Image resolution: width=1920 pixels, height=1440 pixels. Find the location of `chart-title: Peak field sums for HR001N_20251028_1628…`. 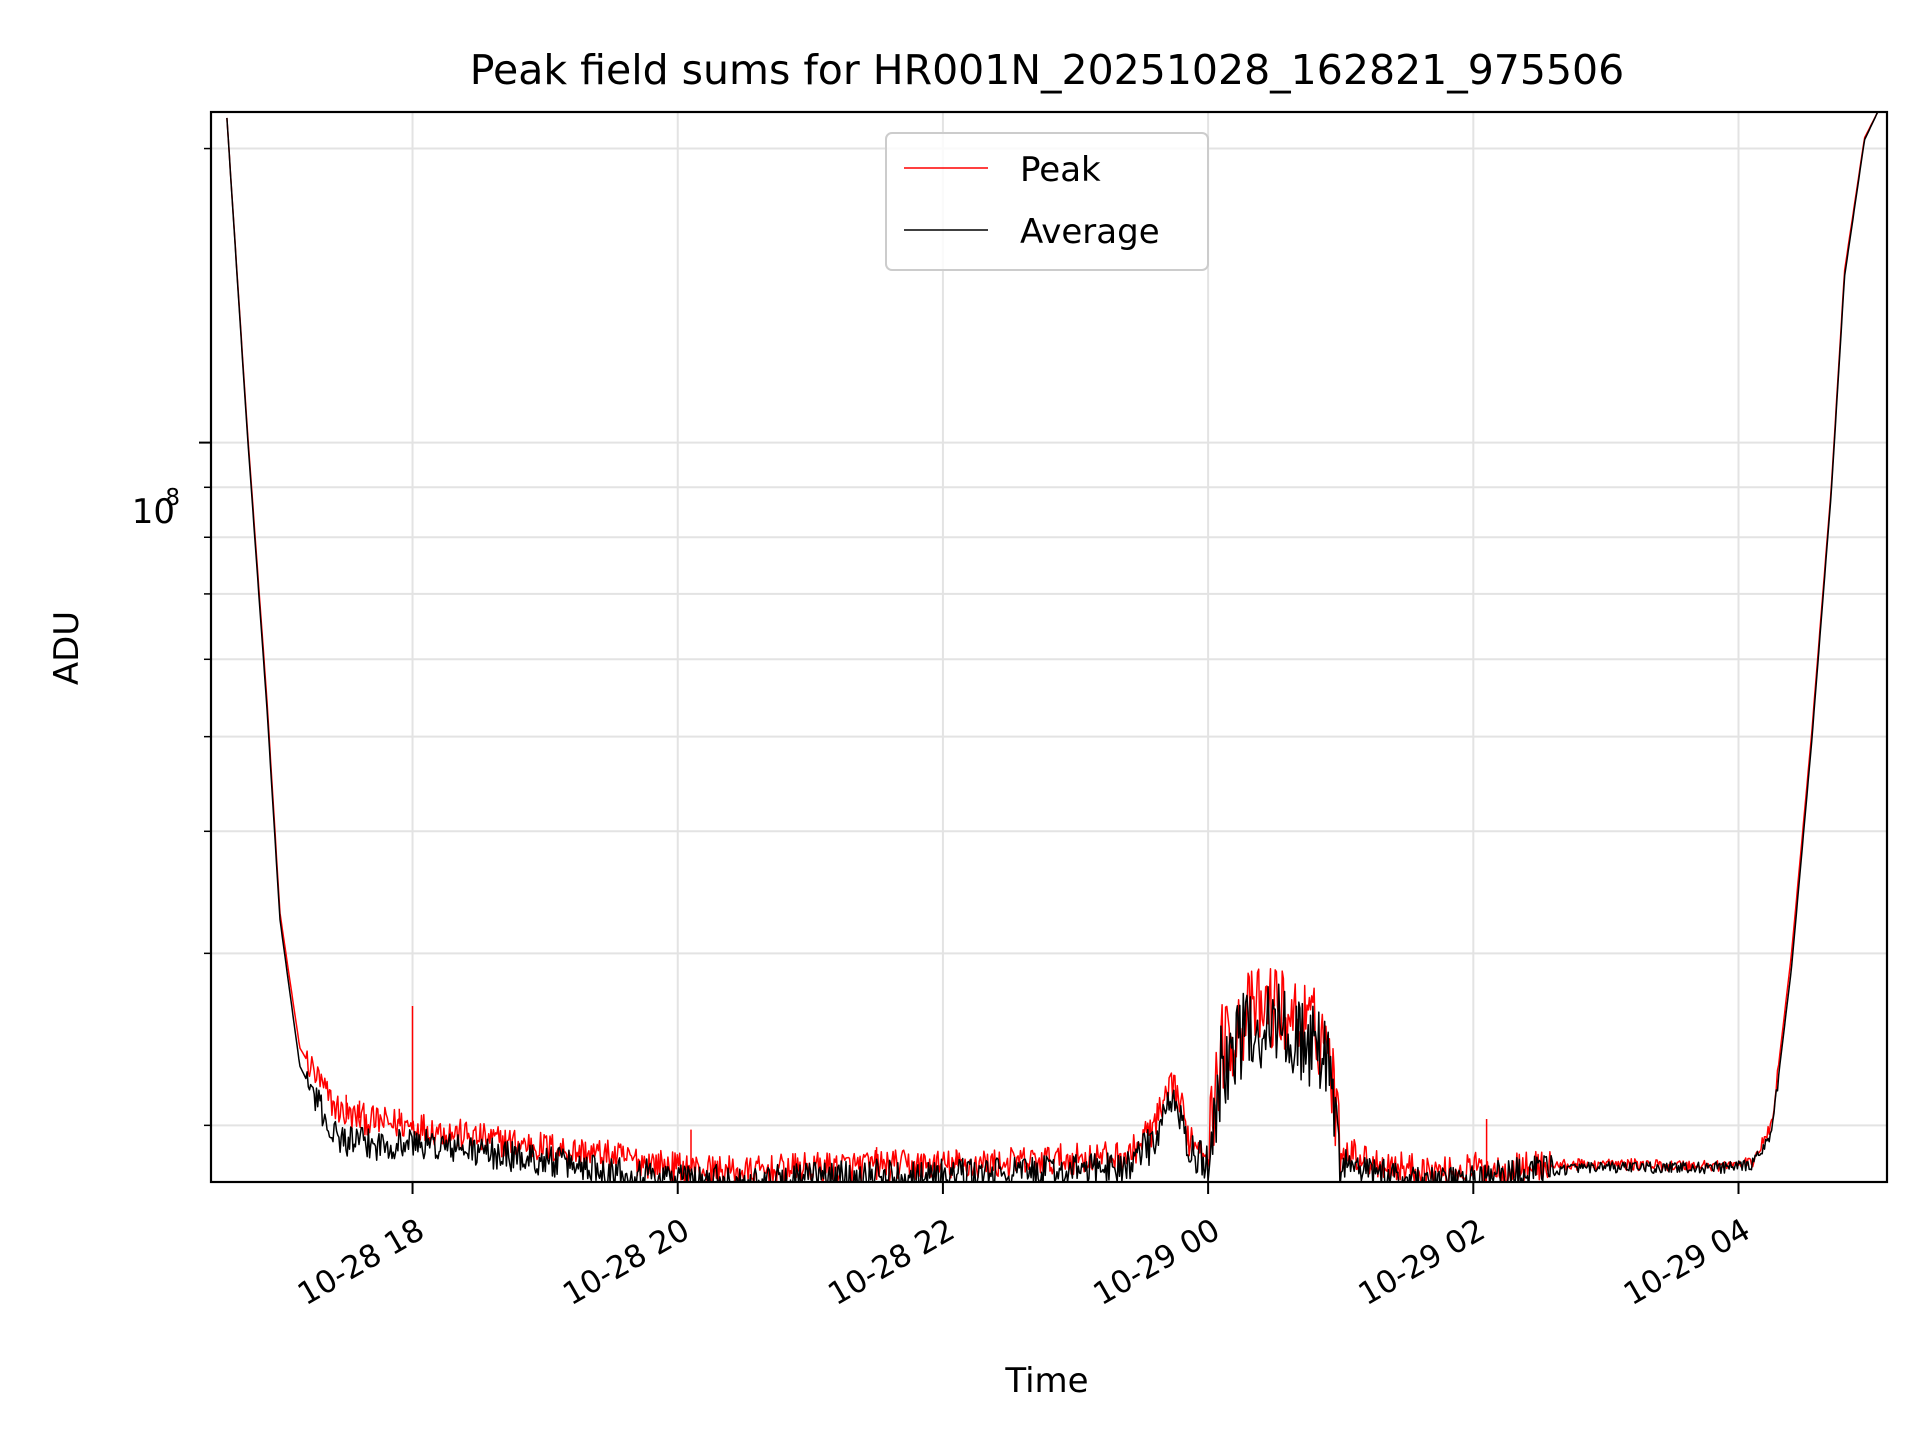

chart-title: Peak field sums for HR001N_20251028_1628… is located at coordinates (1047, 70).